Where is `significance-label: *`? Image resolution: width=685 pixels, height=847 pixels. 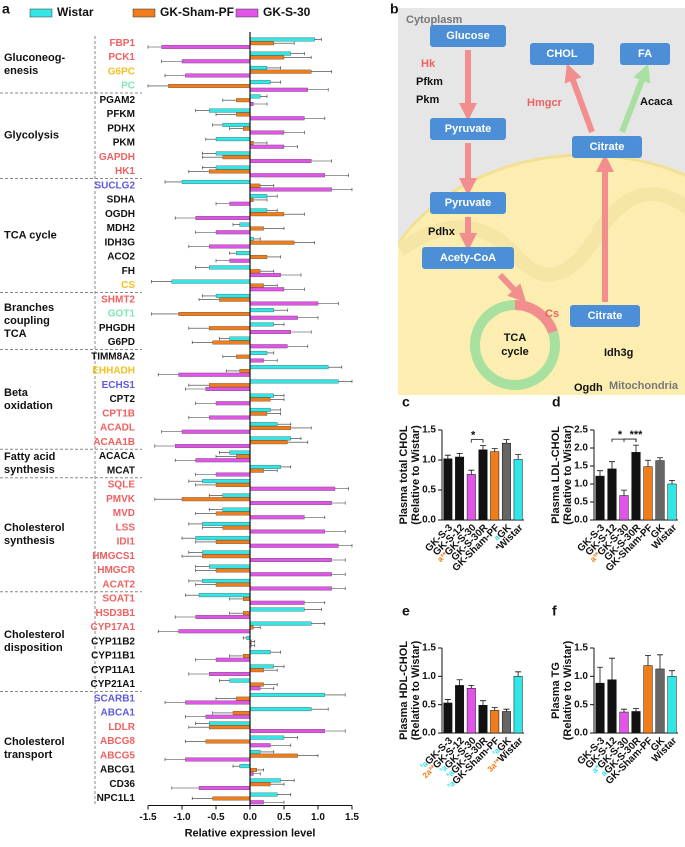 significance-label: * is located at coordinates (473, 436).